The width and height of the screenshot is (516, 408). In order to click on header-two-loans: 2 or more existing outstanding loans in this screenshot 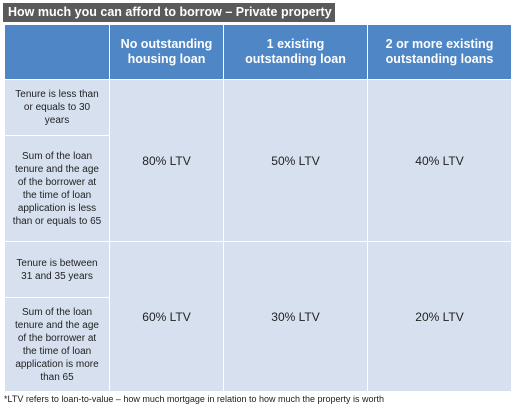, I will do `click(439, 52)`.